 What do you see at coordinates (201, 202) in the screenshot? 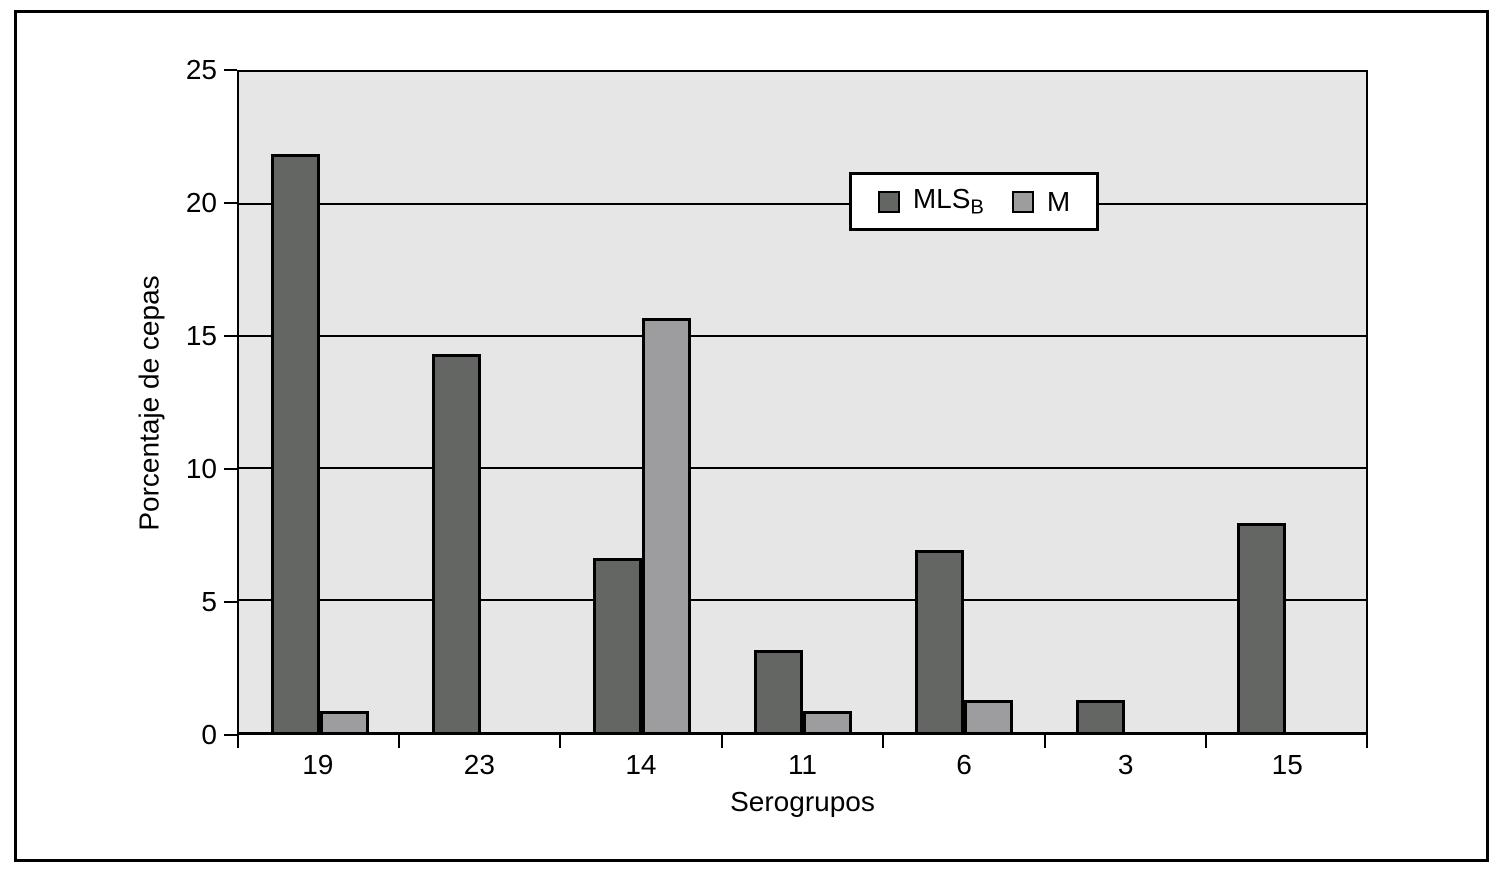
I see `y-tick-label-20: 20` at bounding box center [201, 202].